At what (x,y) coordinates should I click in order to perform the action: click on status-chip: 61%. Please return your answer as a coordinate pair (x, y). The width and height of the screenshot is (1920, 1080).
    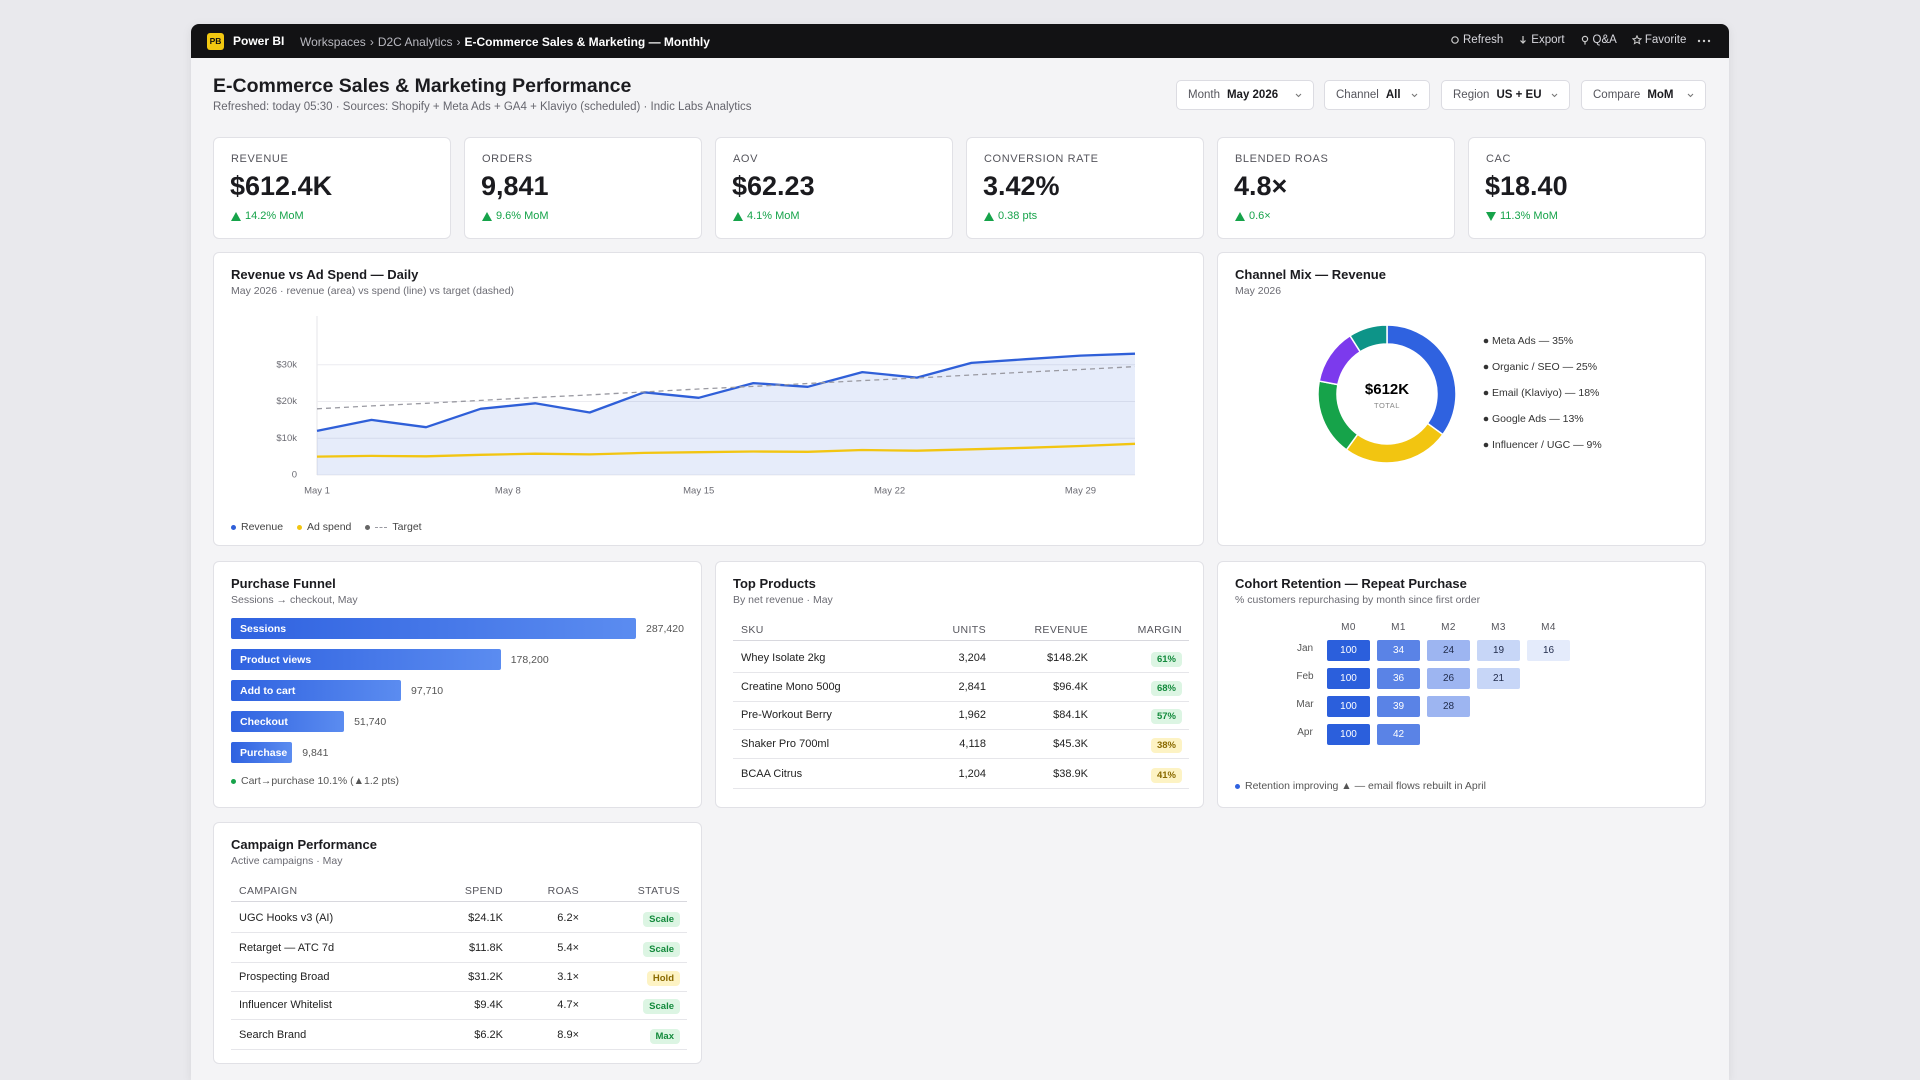
    Looking at the image, I should click on (1166, 659).